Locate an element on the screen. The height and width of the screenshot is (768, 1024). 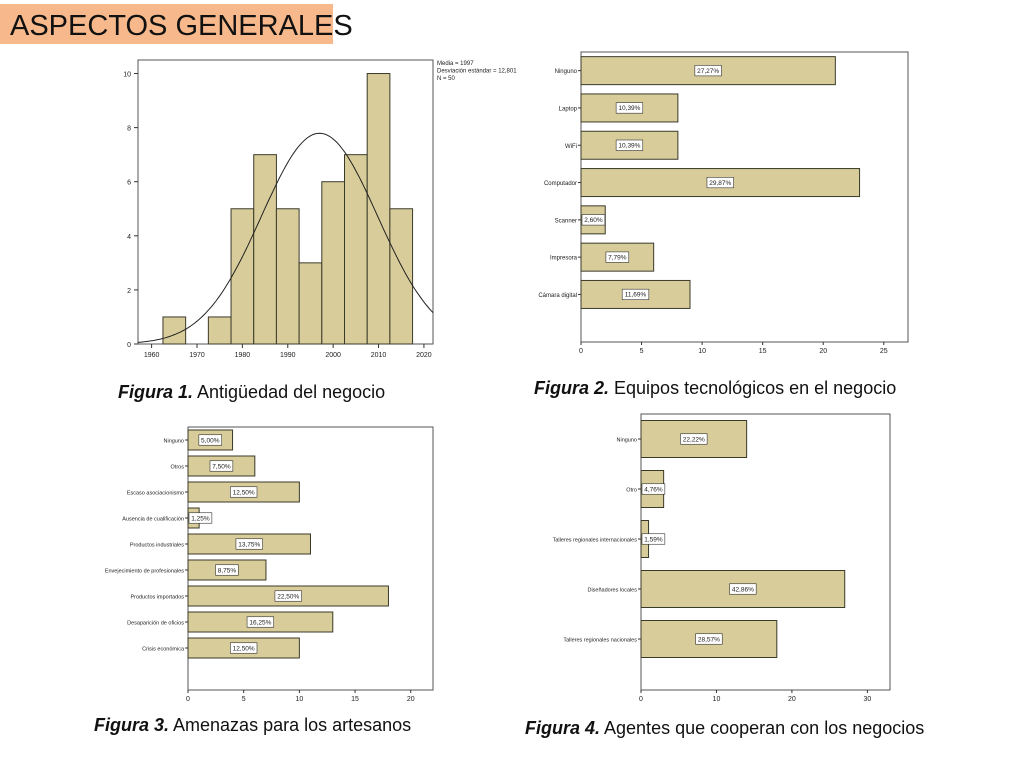
data-label: 11,69% is located at coordinates (636, 295).